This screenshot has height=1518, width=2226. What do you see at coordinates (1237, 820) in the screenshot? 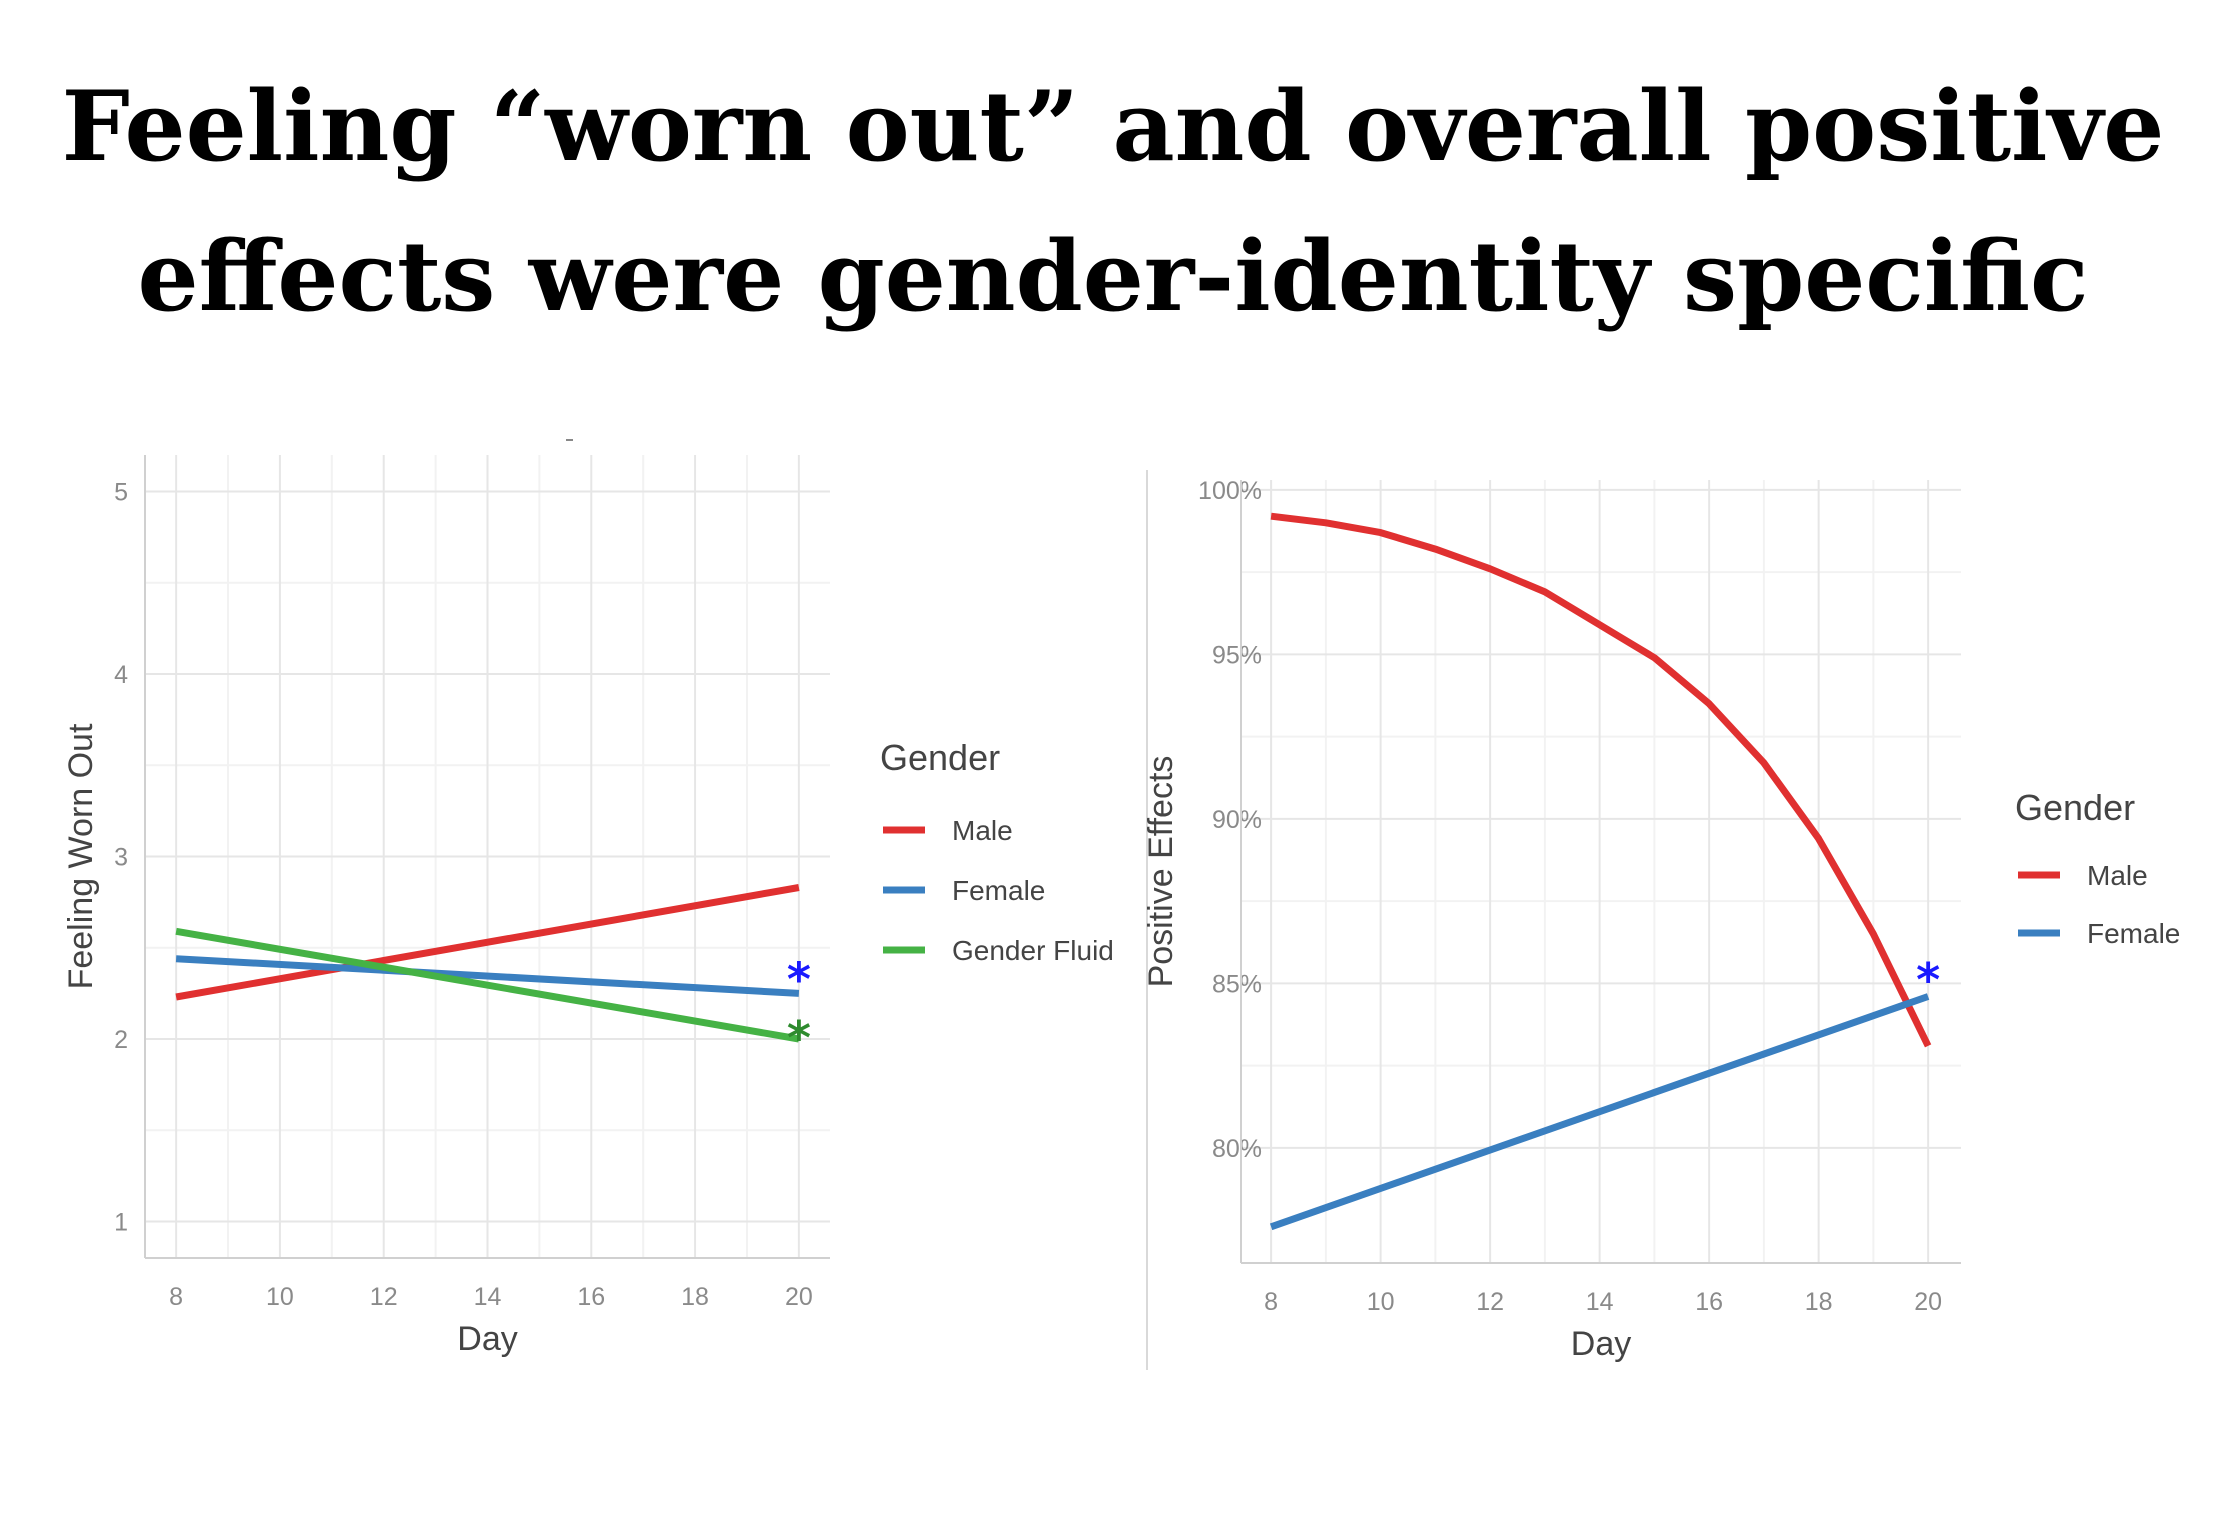
I see `y-tick-label: 90%` at bounding box center [1237, 820].